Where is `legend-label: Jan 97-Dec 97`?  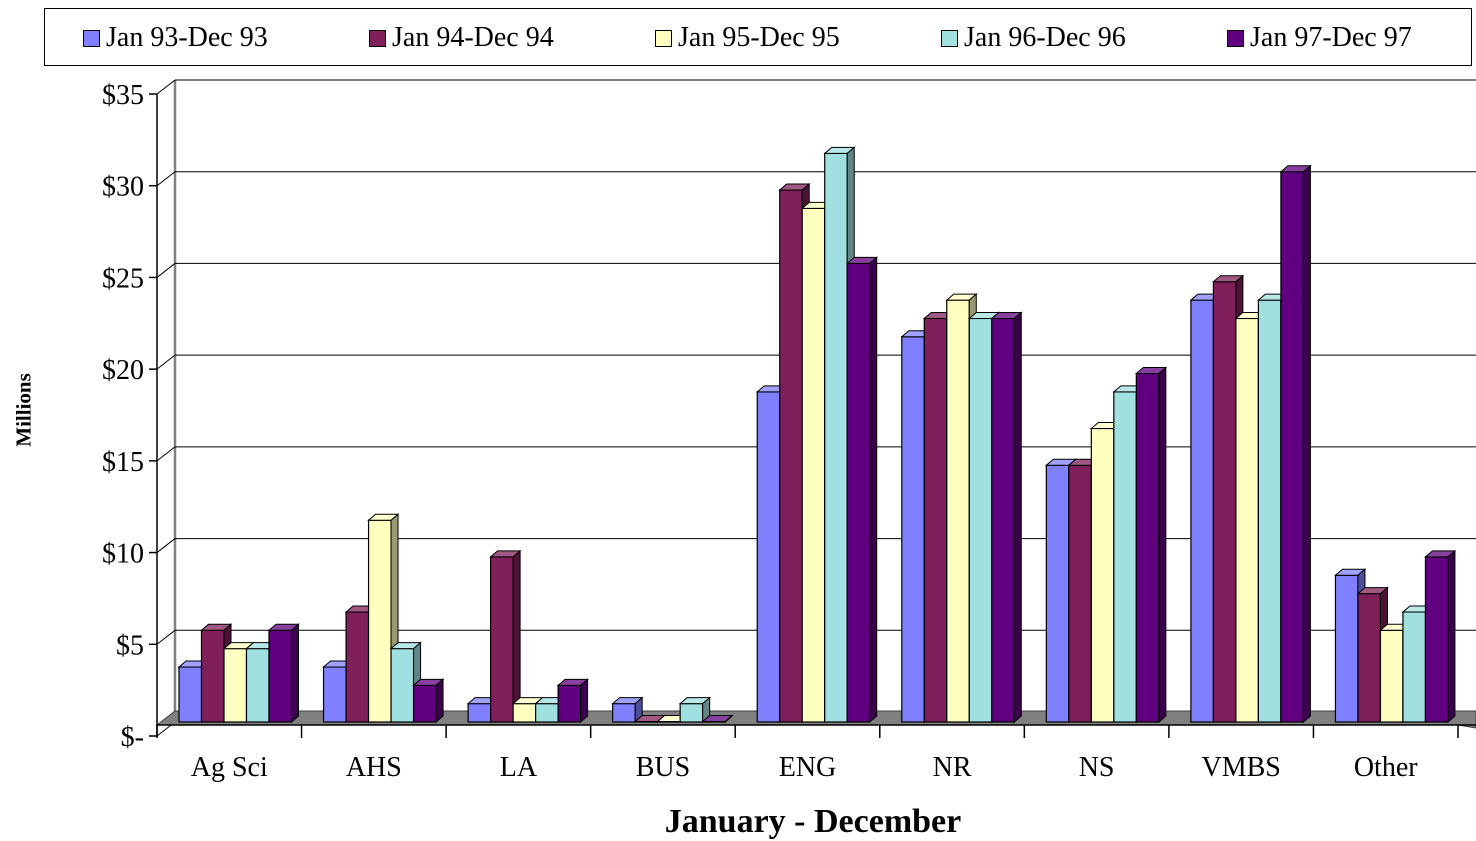
legend-label: Jan 97-Dec 97 is located at coordinates (1331, 37).